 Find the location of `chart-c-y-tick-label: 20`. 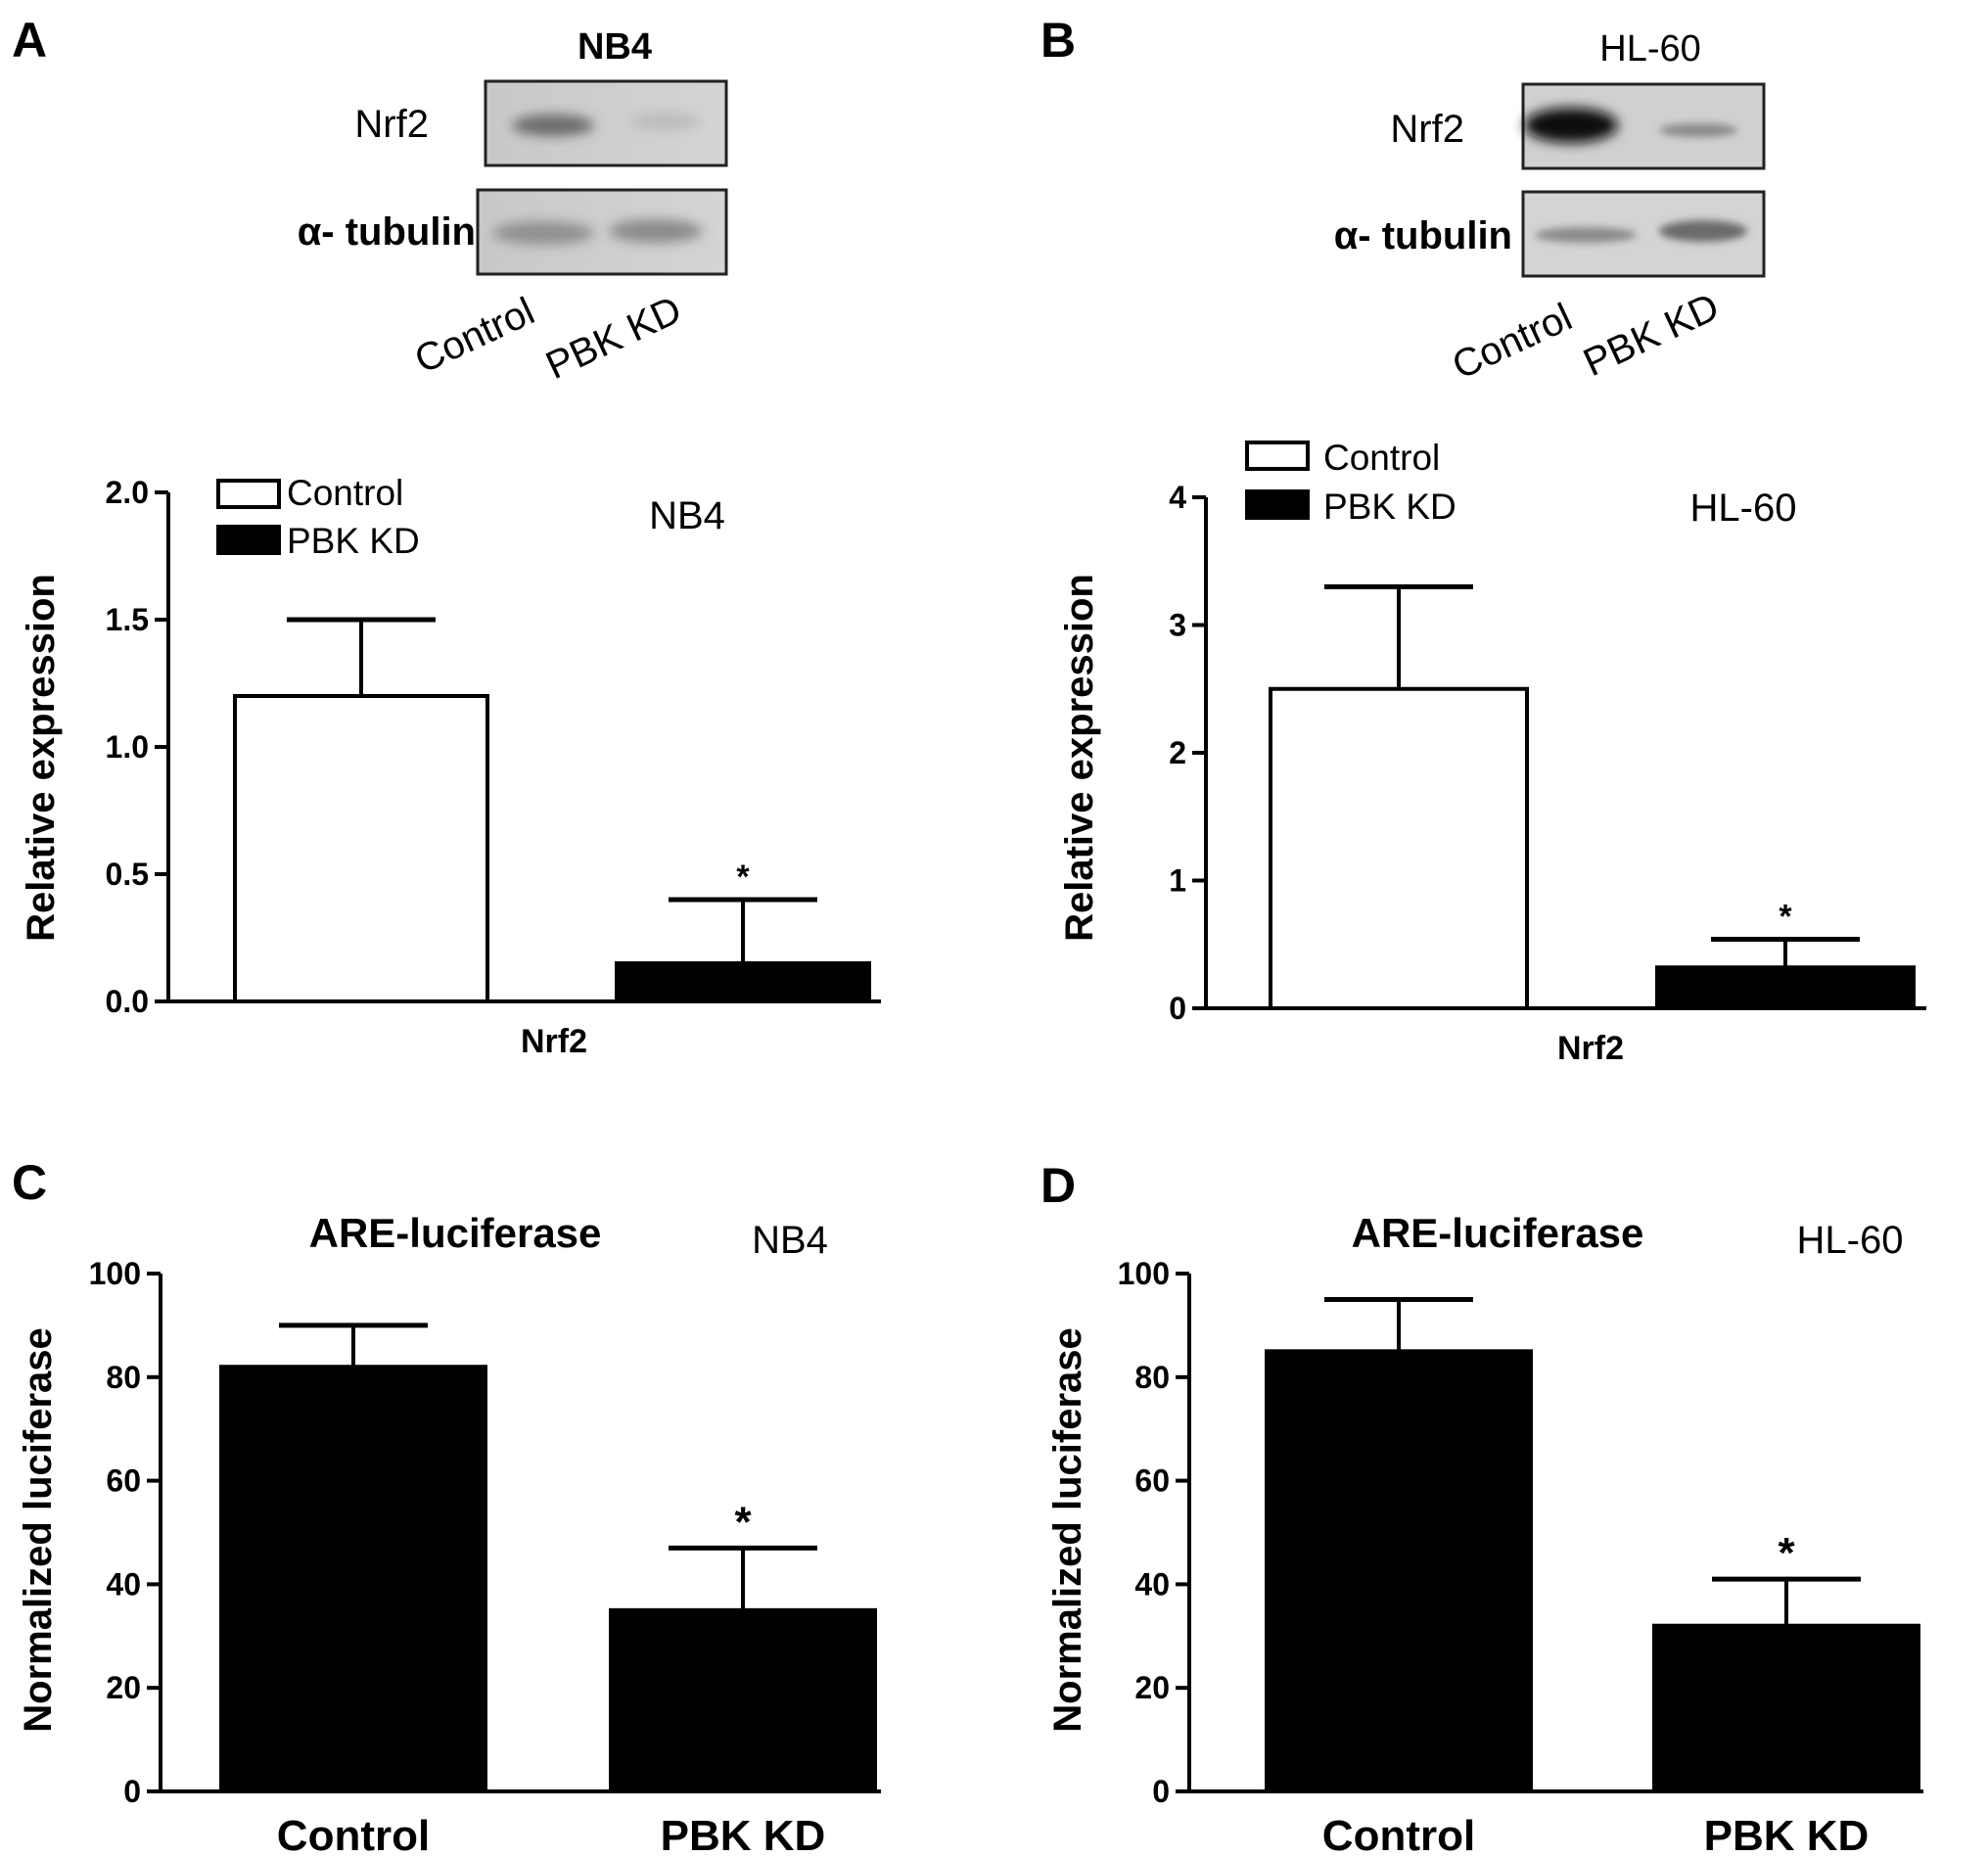

chart-c-y-tick-label: 20 is located at coordinates (123, 1687).